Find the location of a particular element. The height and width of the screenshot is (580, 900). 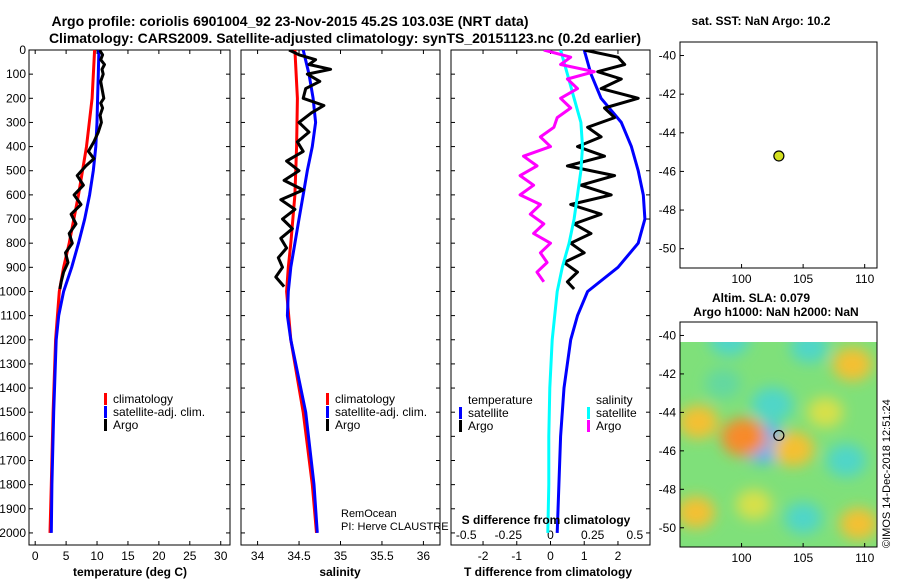

depth-tick-label: 2000 is located at coordinates (13, 533).